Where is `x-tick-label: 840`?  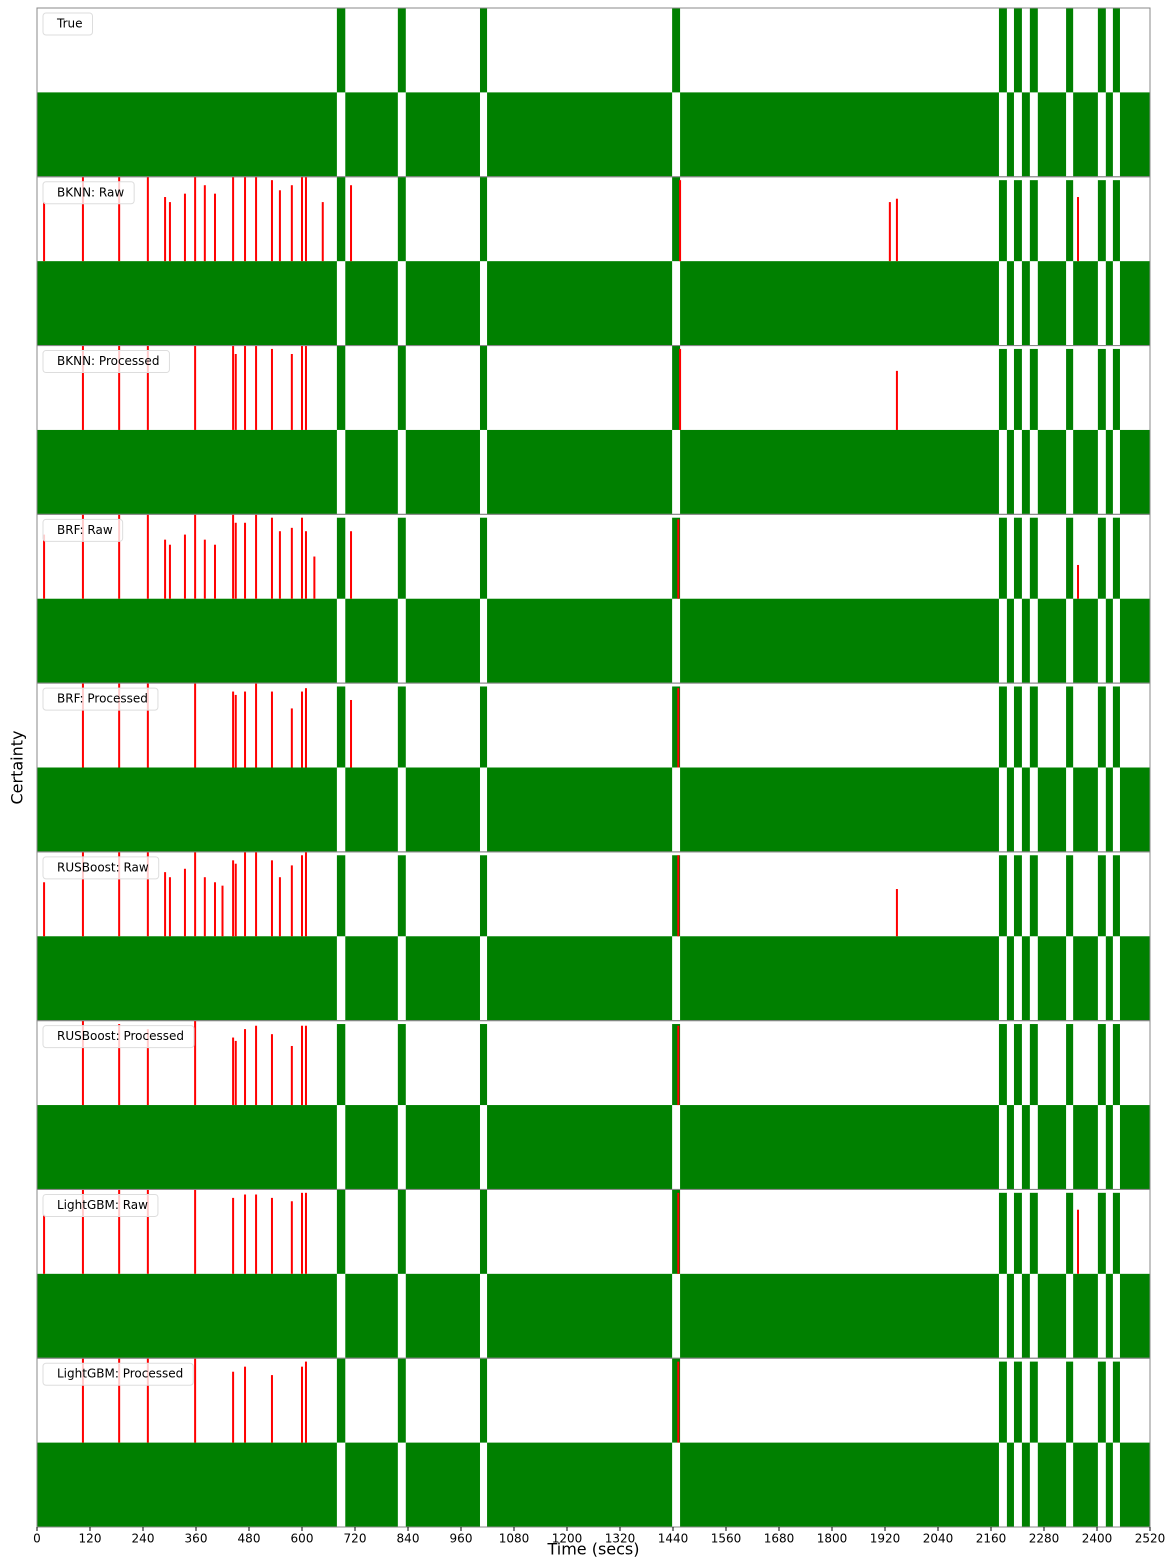 x-tick-label: 840 is located at coordinates (408, 1539).